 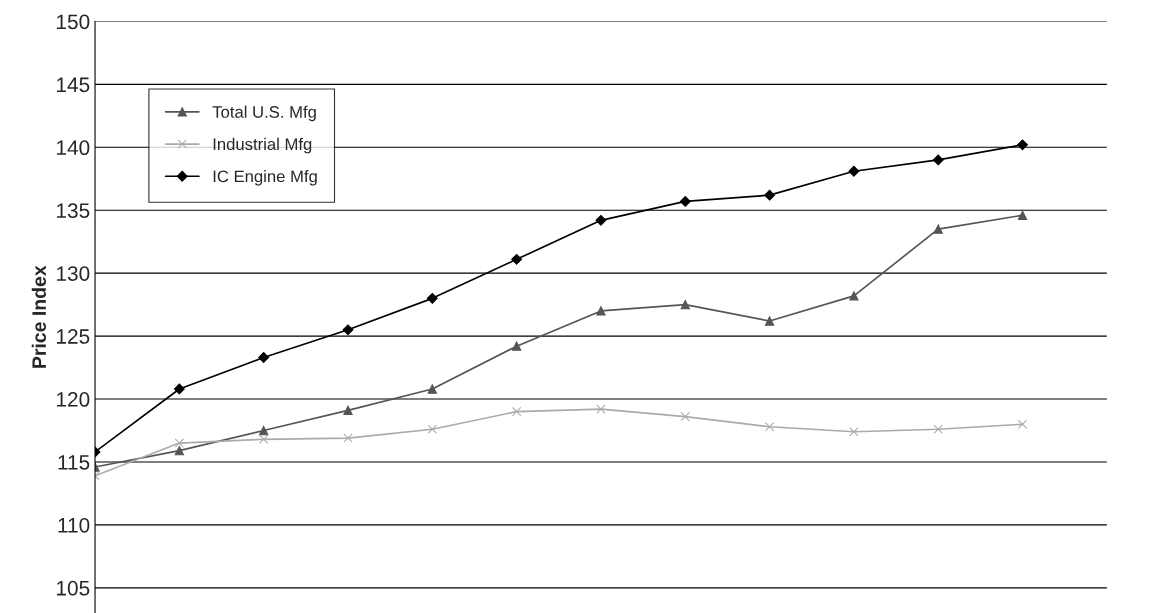 I want to click on y-tick-label: 115, so click(x=74, y=462).